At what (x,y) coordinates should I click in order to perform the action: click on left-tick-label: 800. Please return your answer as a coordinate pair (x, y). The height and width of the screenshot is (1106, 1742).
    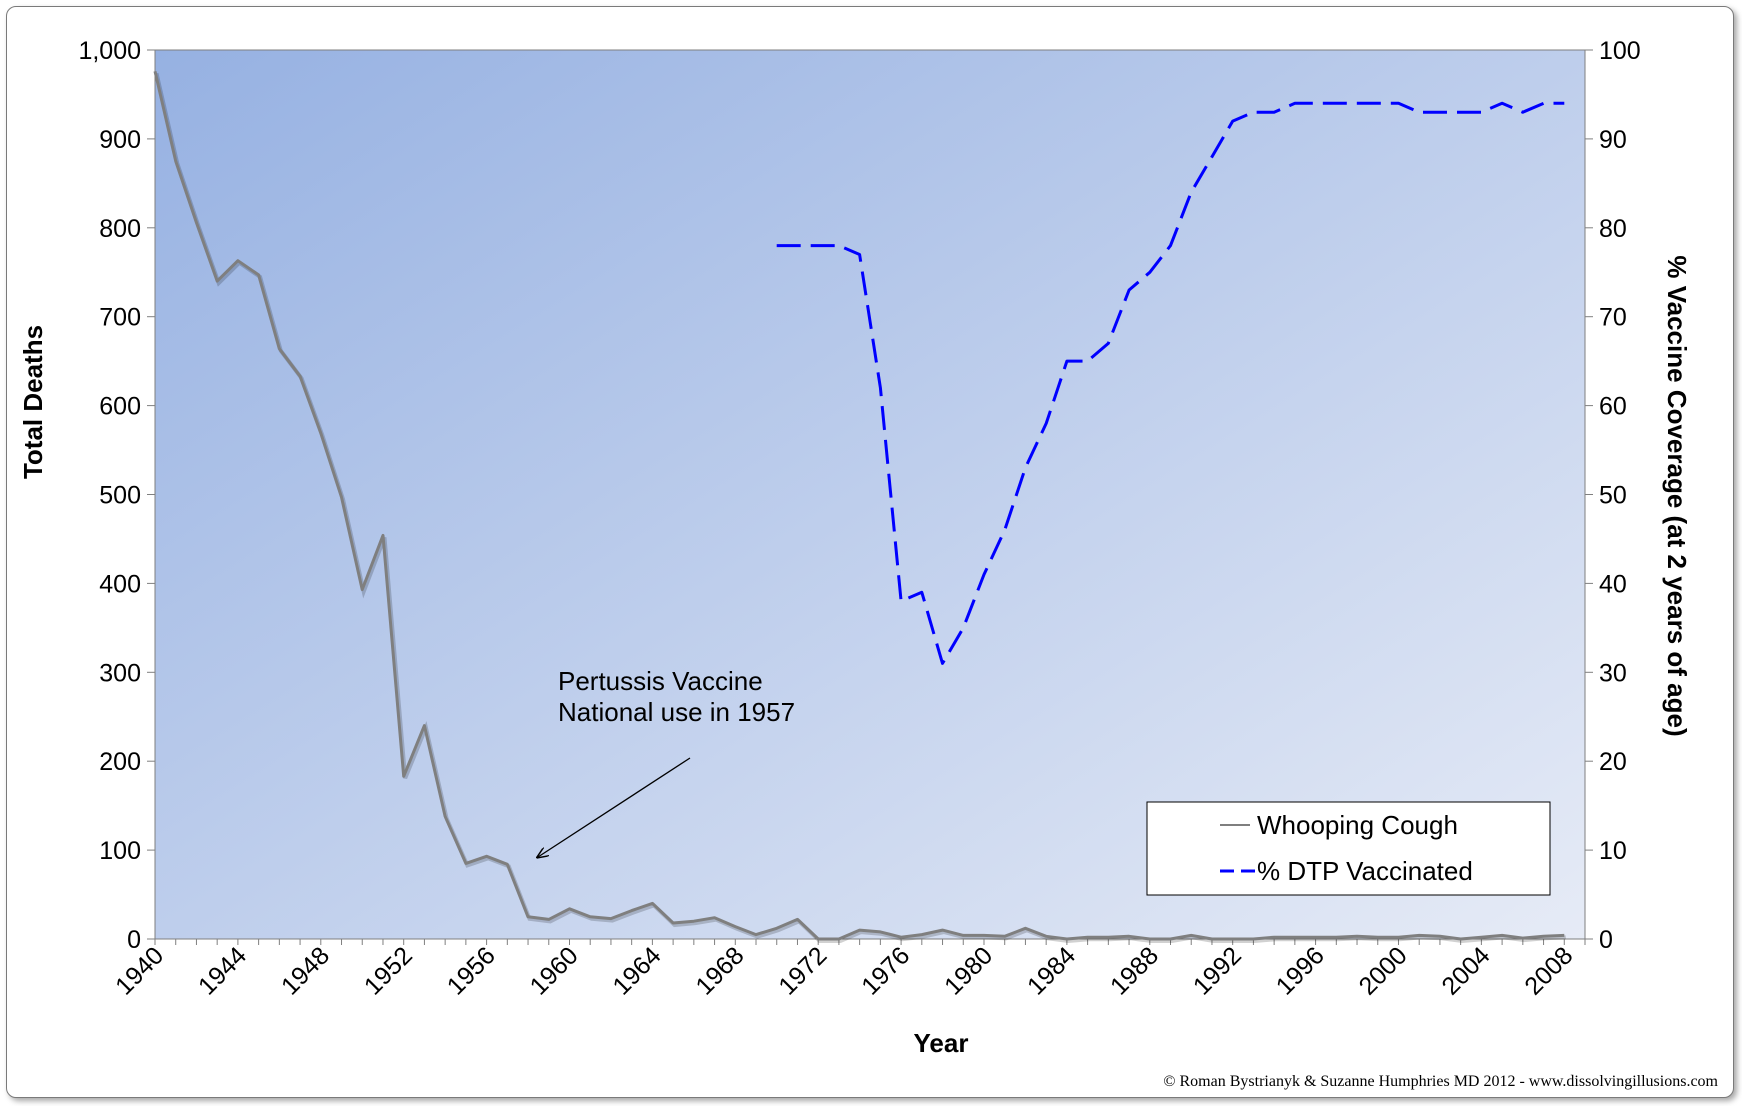
    Looking at the image, I should click on (120, 229).